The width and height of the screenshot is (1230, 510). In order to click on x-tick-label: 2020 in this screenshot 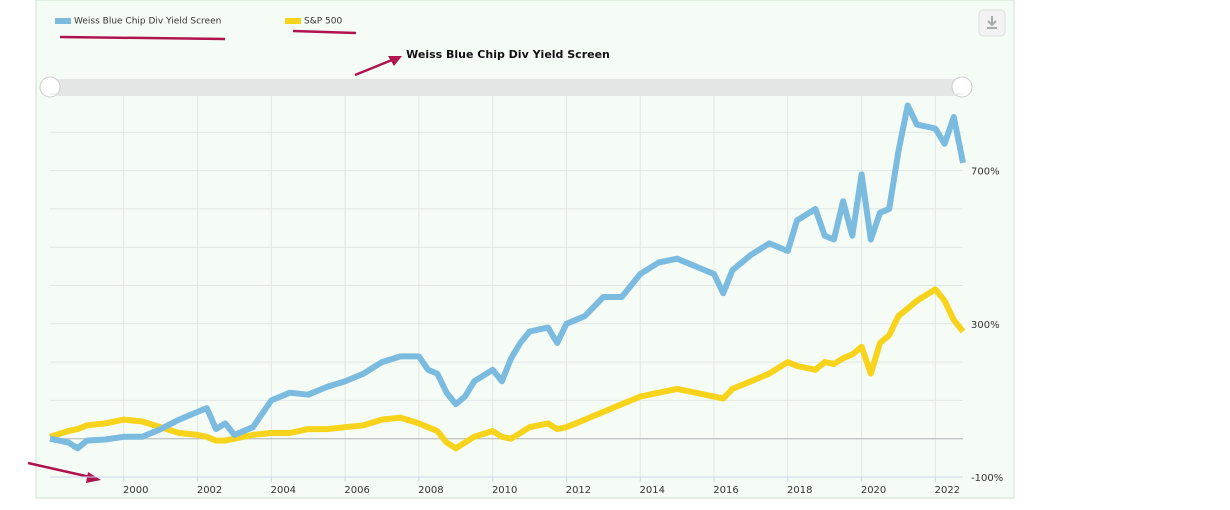, I will do `click(873, 490)`.